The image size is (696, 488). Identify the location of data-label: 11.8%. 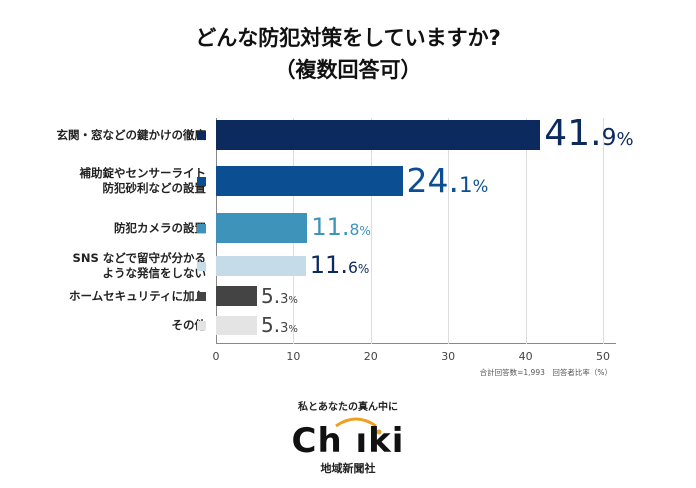
(341, 227).